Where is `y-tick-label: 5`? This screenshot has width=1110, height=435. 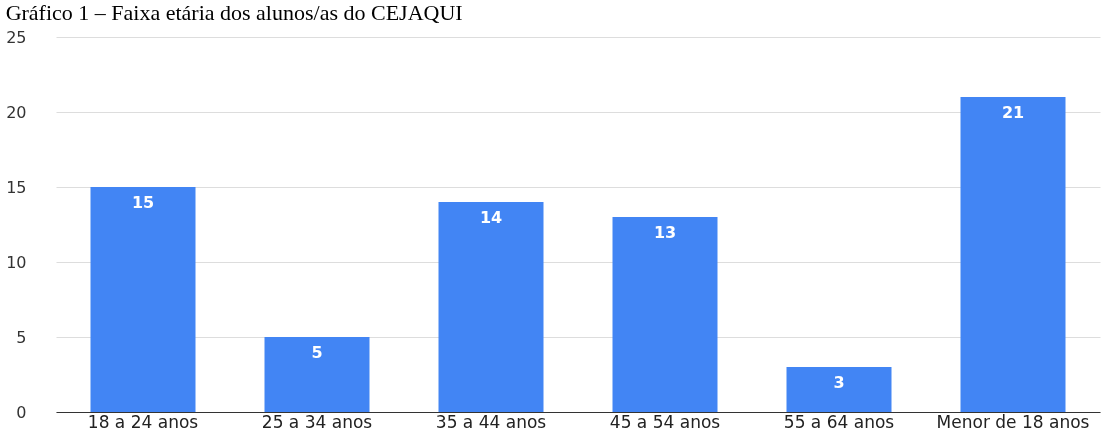
y-tick-label: 5 is located at coordinates (21, 337).